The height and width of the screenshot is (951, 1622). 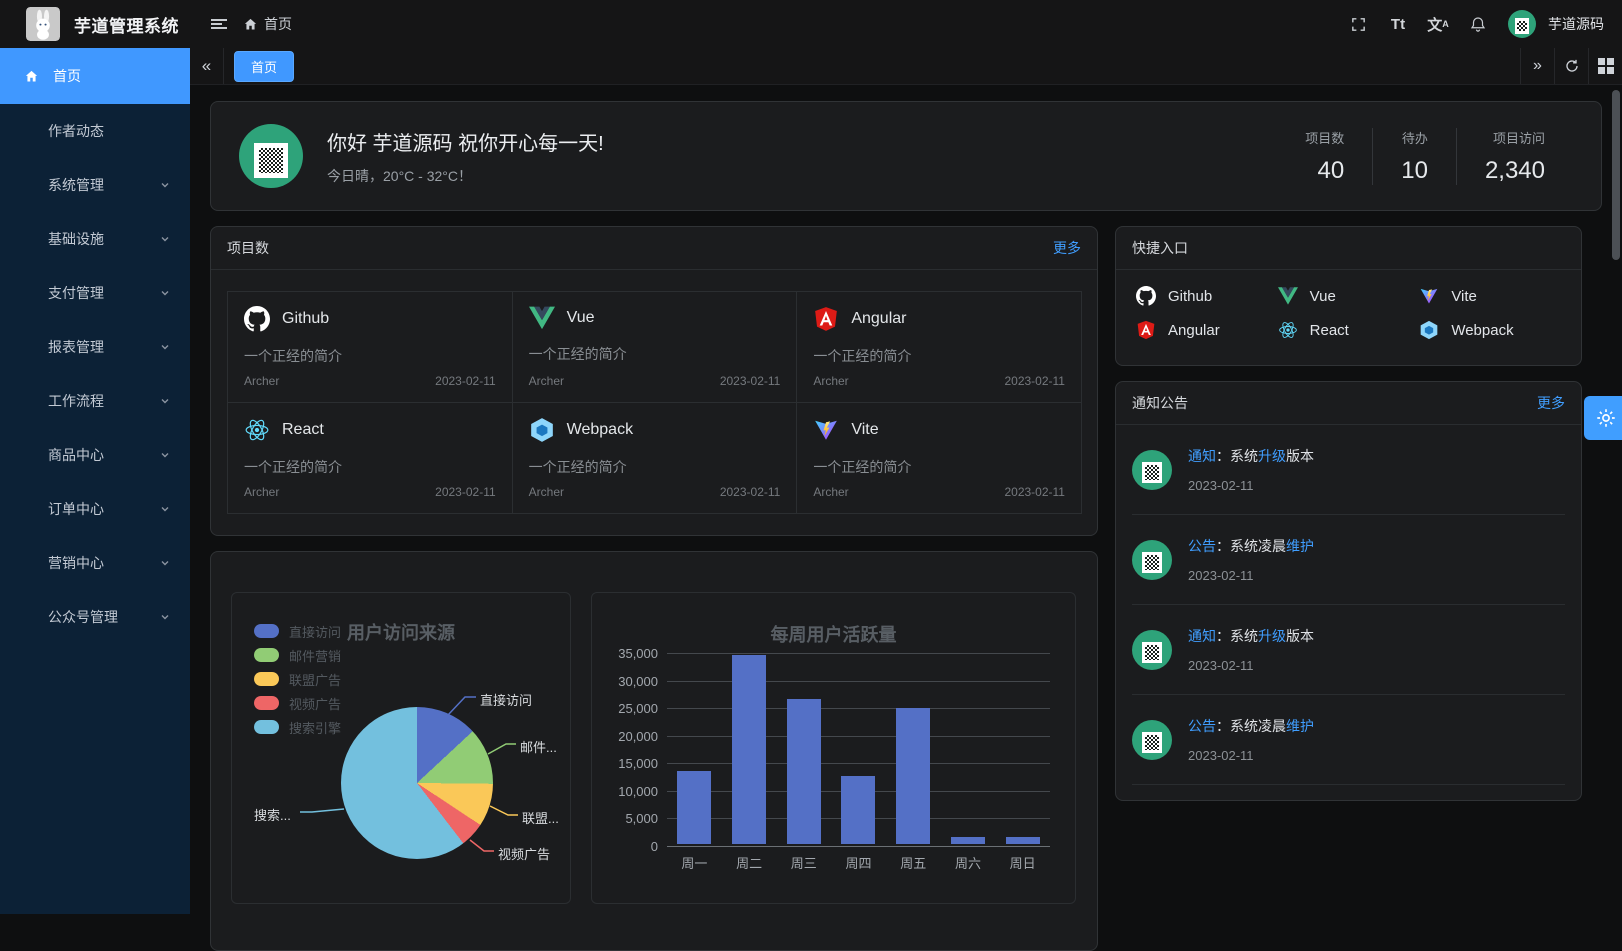 I want to click on expand-tabs-icon: », so click(x=1537, y=66).